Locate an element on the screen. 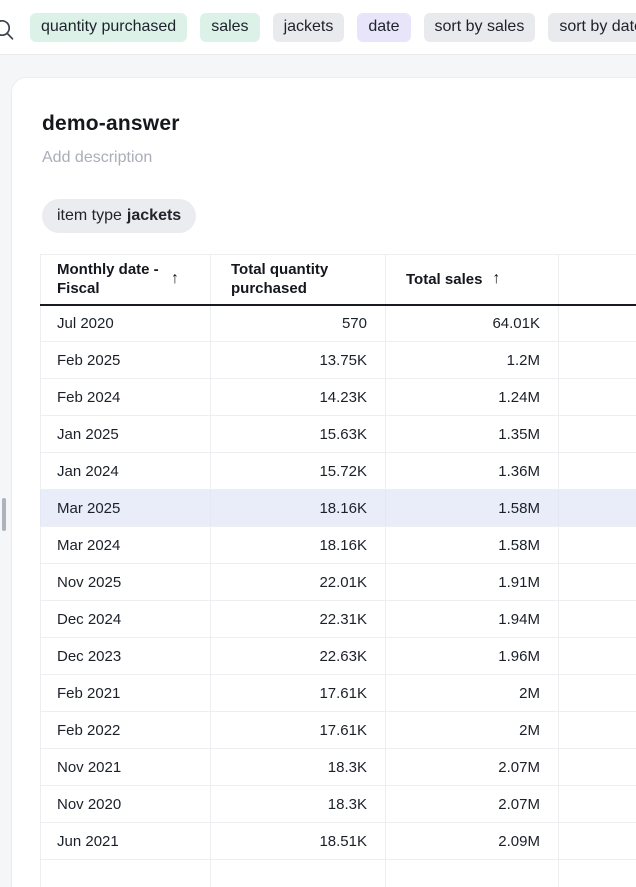  table-row: Jun 2021 18.51K 2.09M is located at coordinates (338, 841).